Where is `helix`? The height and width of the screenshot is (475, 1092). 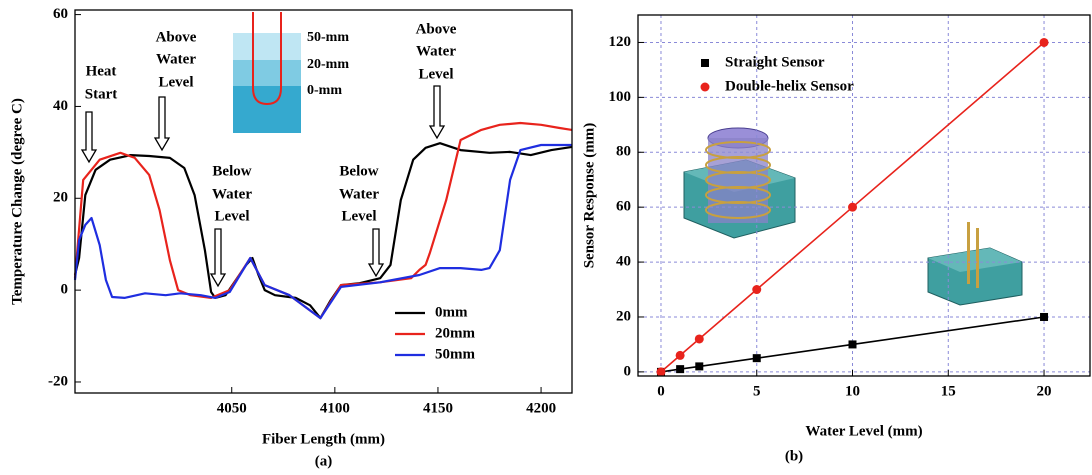
helix is located at coordinates (738, 180).